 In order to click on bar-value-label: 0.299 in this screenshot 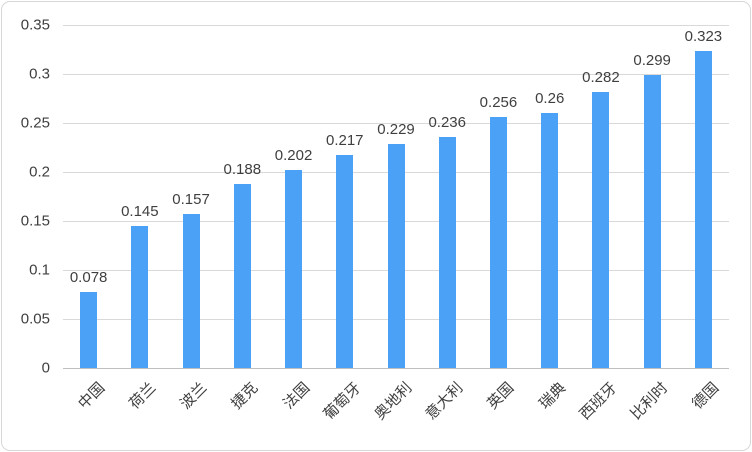, I will do `click(652, 60)`.